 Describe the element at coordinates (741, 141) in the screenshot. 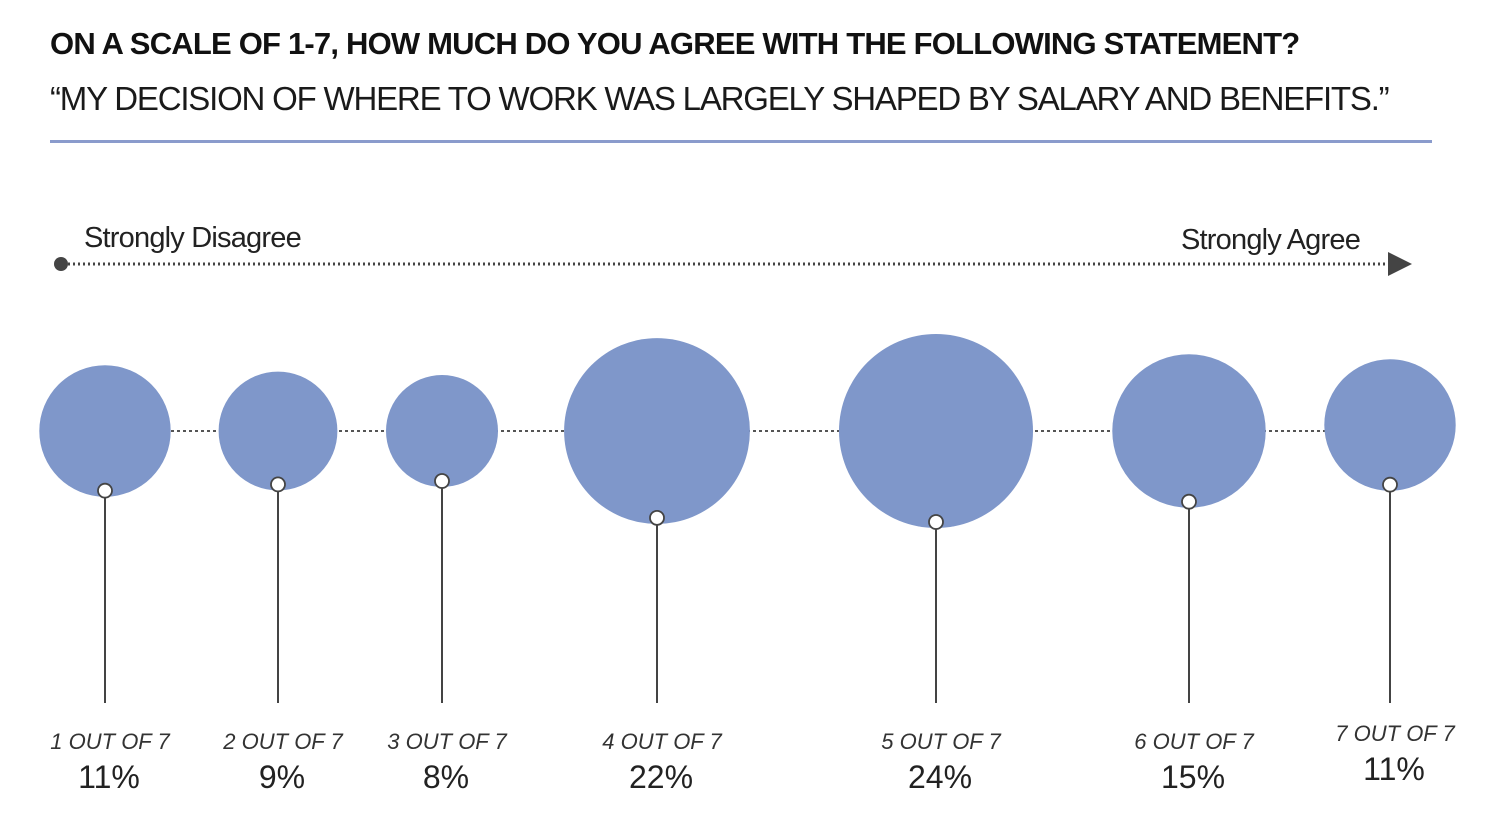

I see `header-divider` at that location.